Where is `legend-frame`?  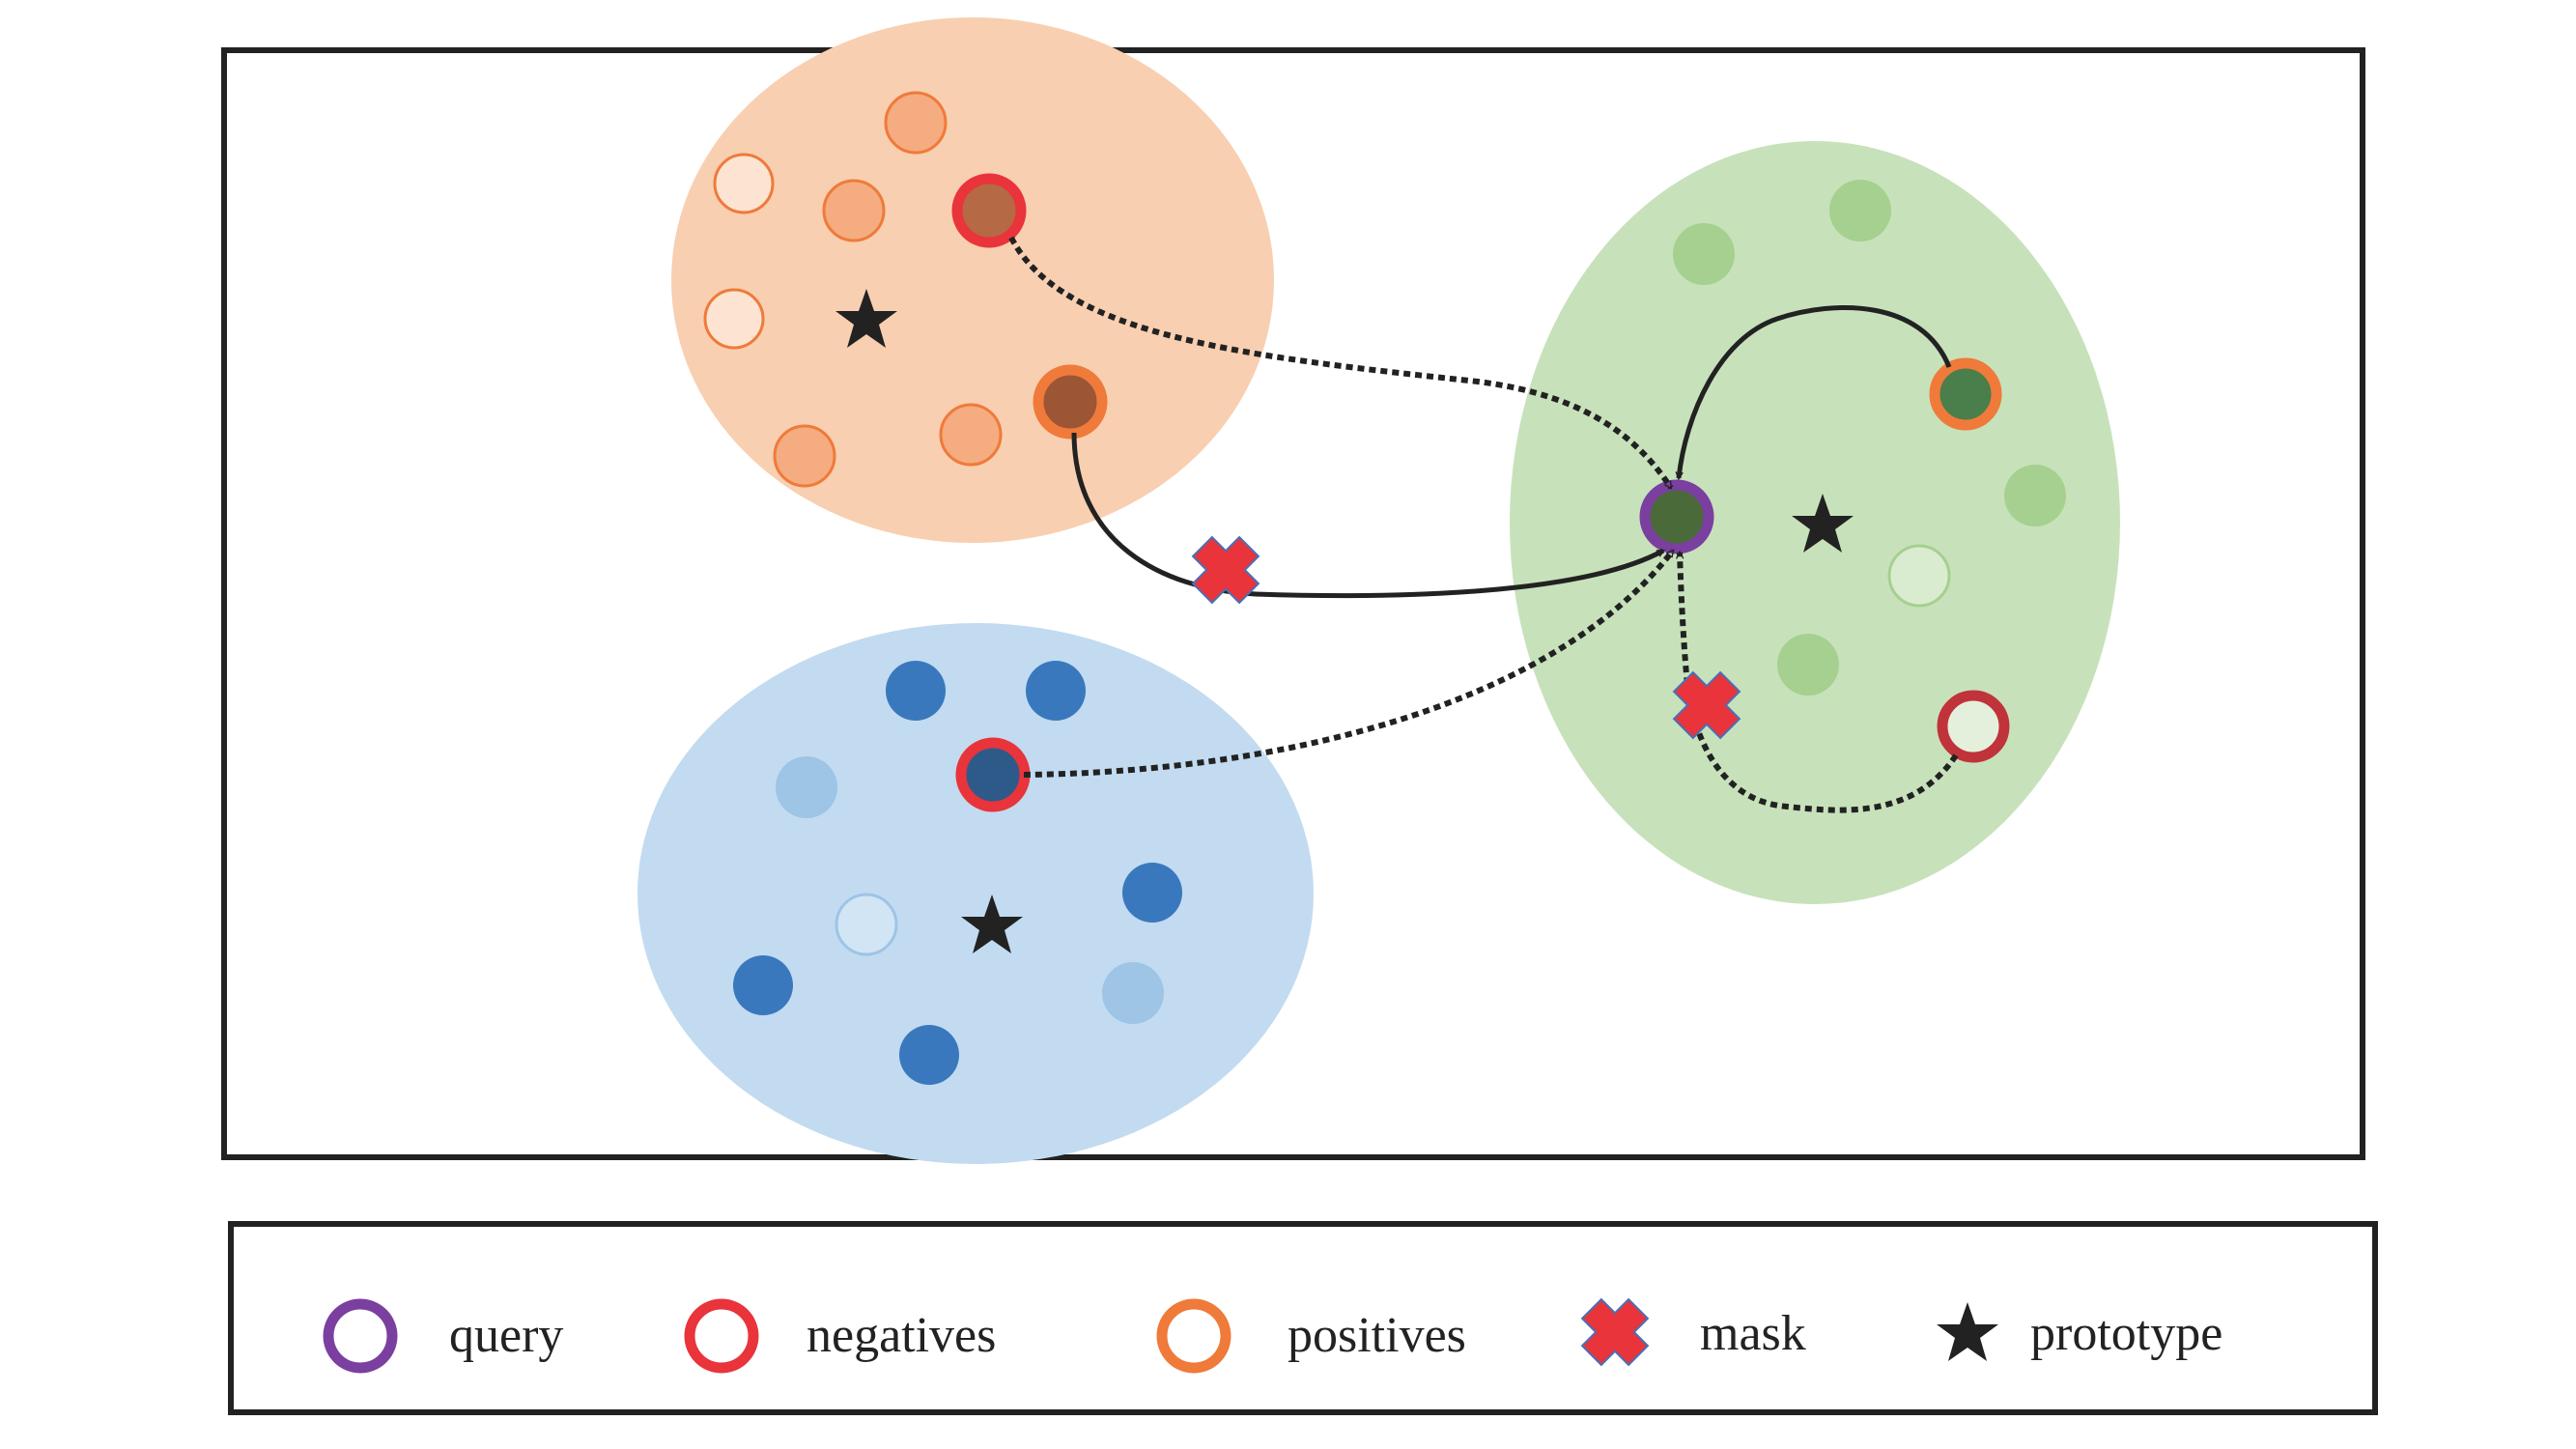
legend-frame is located at coordinates (1303, 1318).